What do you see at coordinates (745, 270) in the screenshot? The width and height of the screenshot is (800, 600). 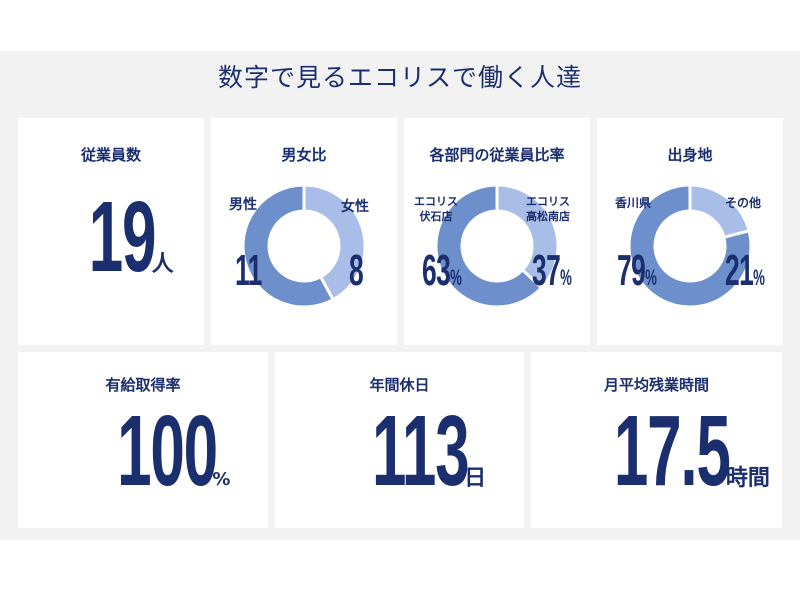 I see `right-value: 21%` at bounding box center [745, 270].